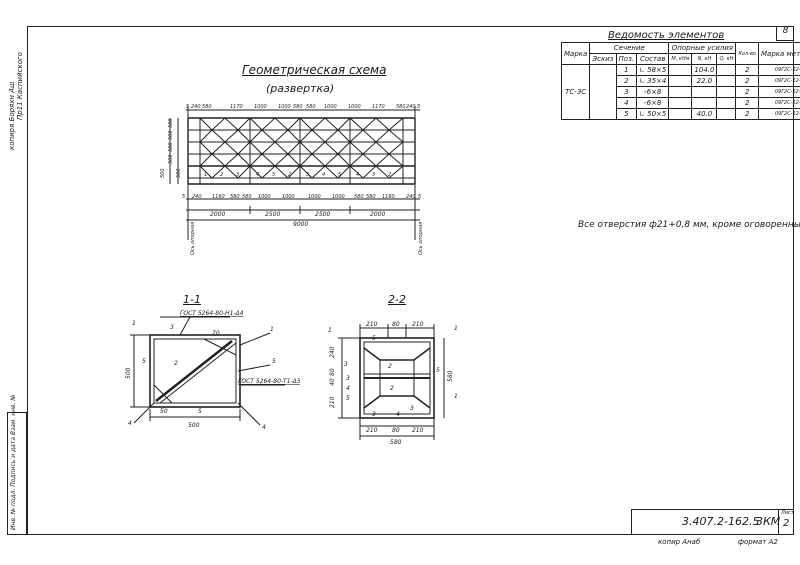 This screenshot has width=800, height=565. What do you see at coordinates (704, 103) in the screenshot?
I see `row-N` at bounding box center [704, 103].